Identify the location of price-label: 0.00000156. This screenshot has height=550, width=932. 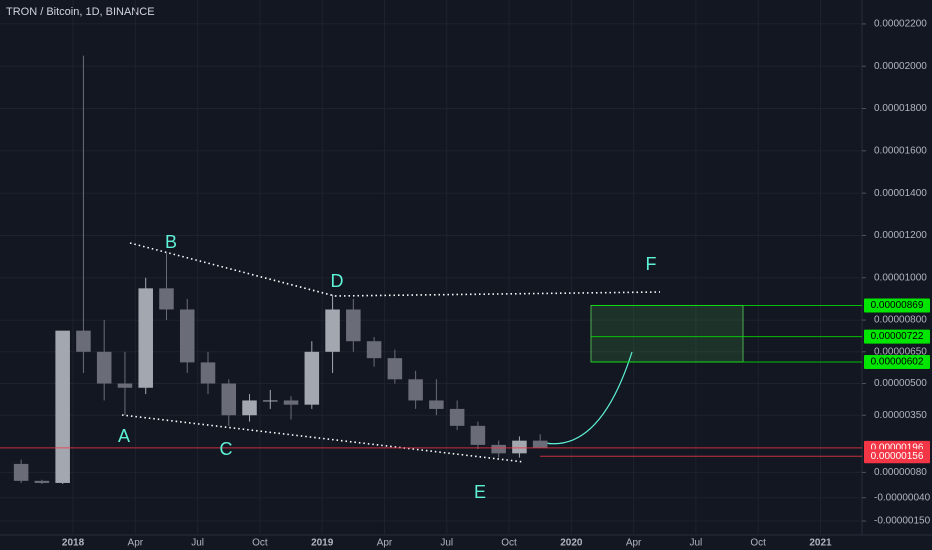
(897, 456).